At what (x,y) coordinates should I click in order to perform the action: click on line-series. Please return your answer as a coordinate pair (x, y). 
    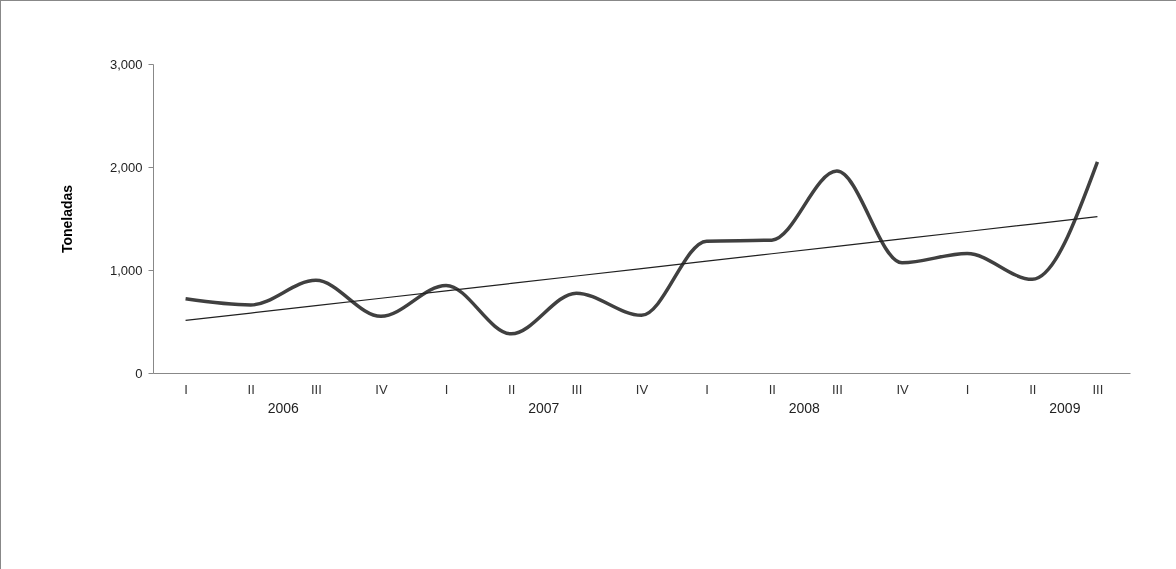
    Looking at the image, I should click on (641, 269).